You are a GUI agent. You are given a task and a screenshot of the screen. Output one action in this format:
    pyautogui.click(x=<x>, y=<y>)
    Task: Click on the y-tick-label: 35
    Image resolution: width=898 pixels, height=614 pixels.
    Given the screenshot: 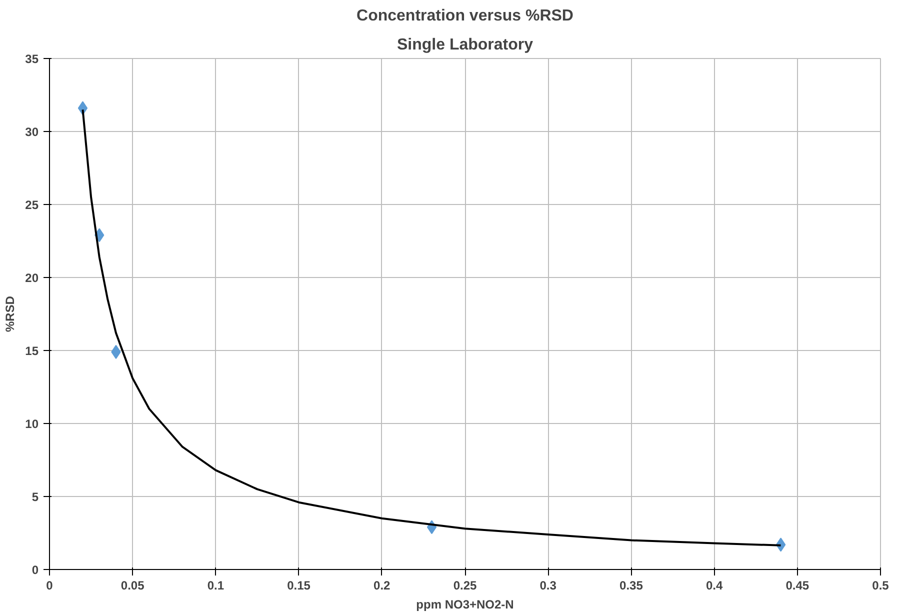 What is the action you would take?
    pyautogui.click(x=32, y=59)
    